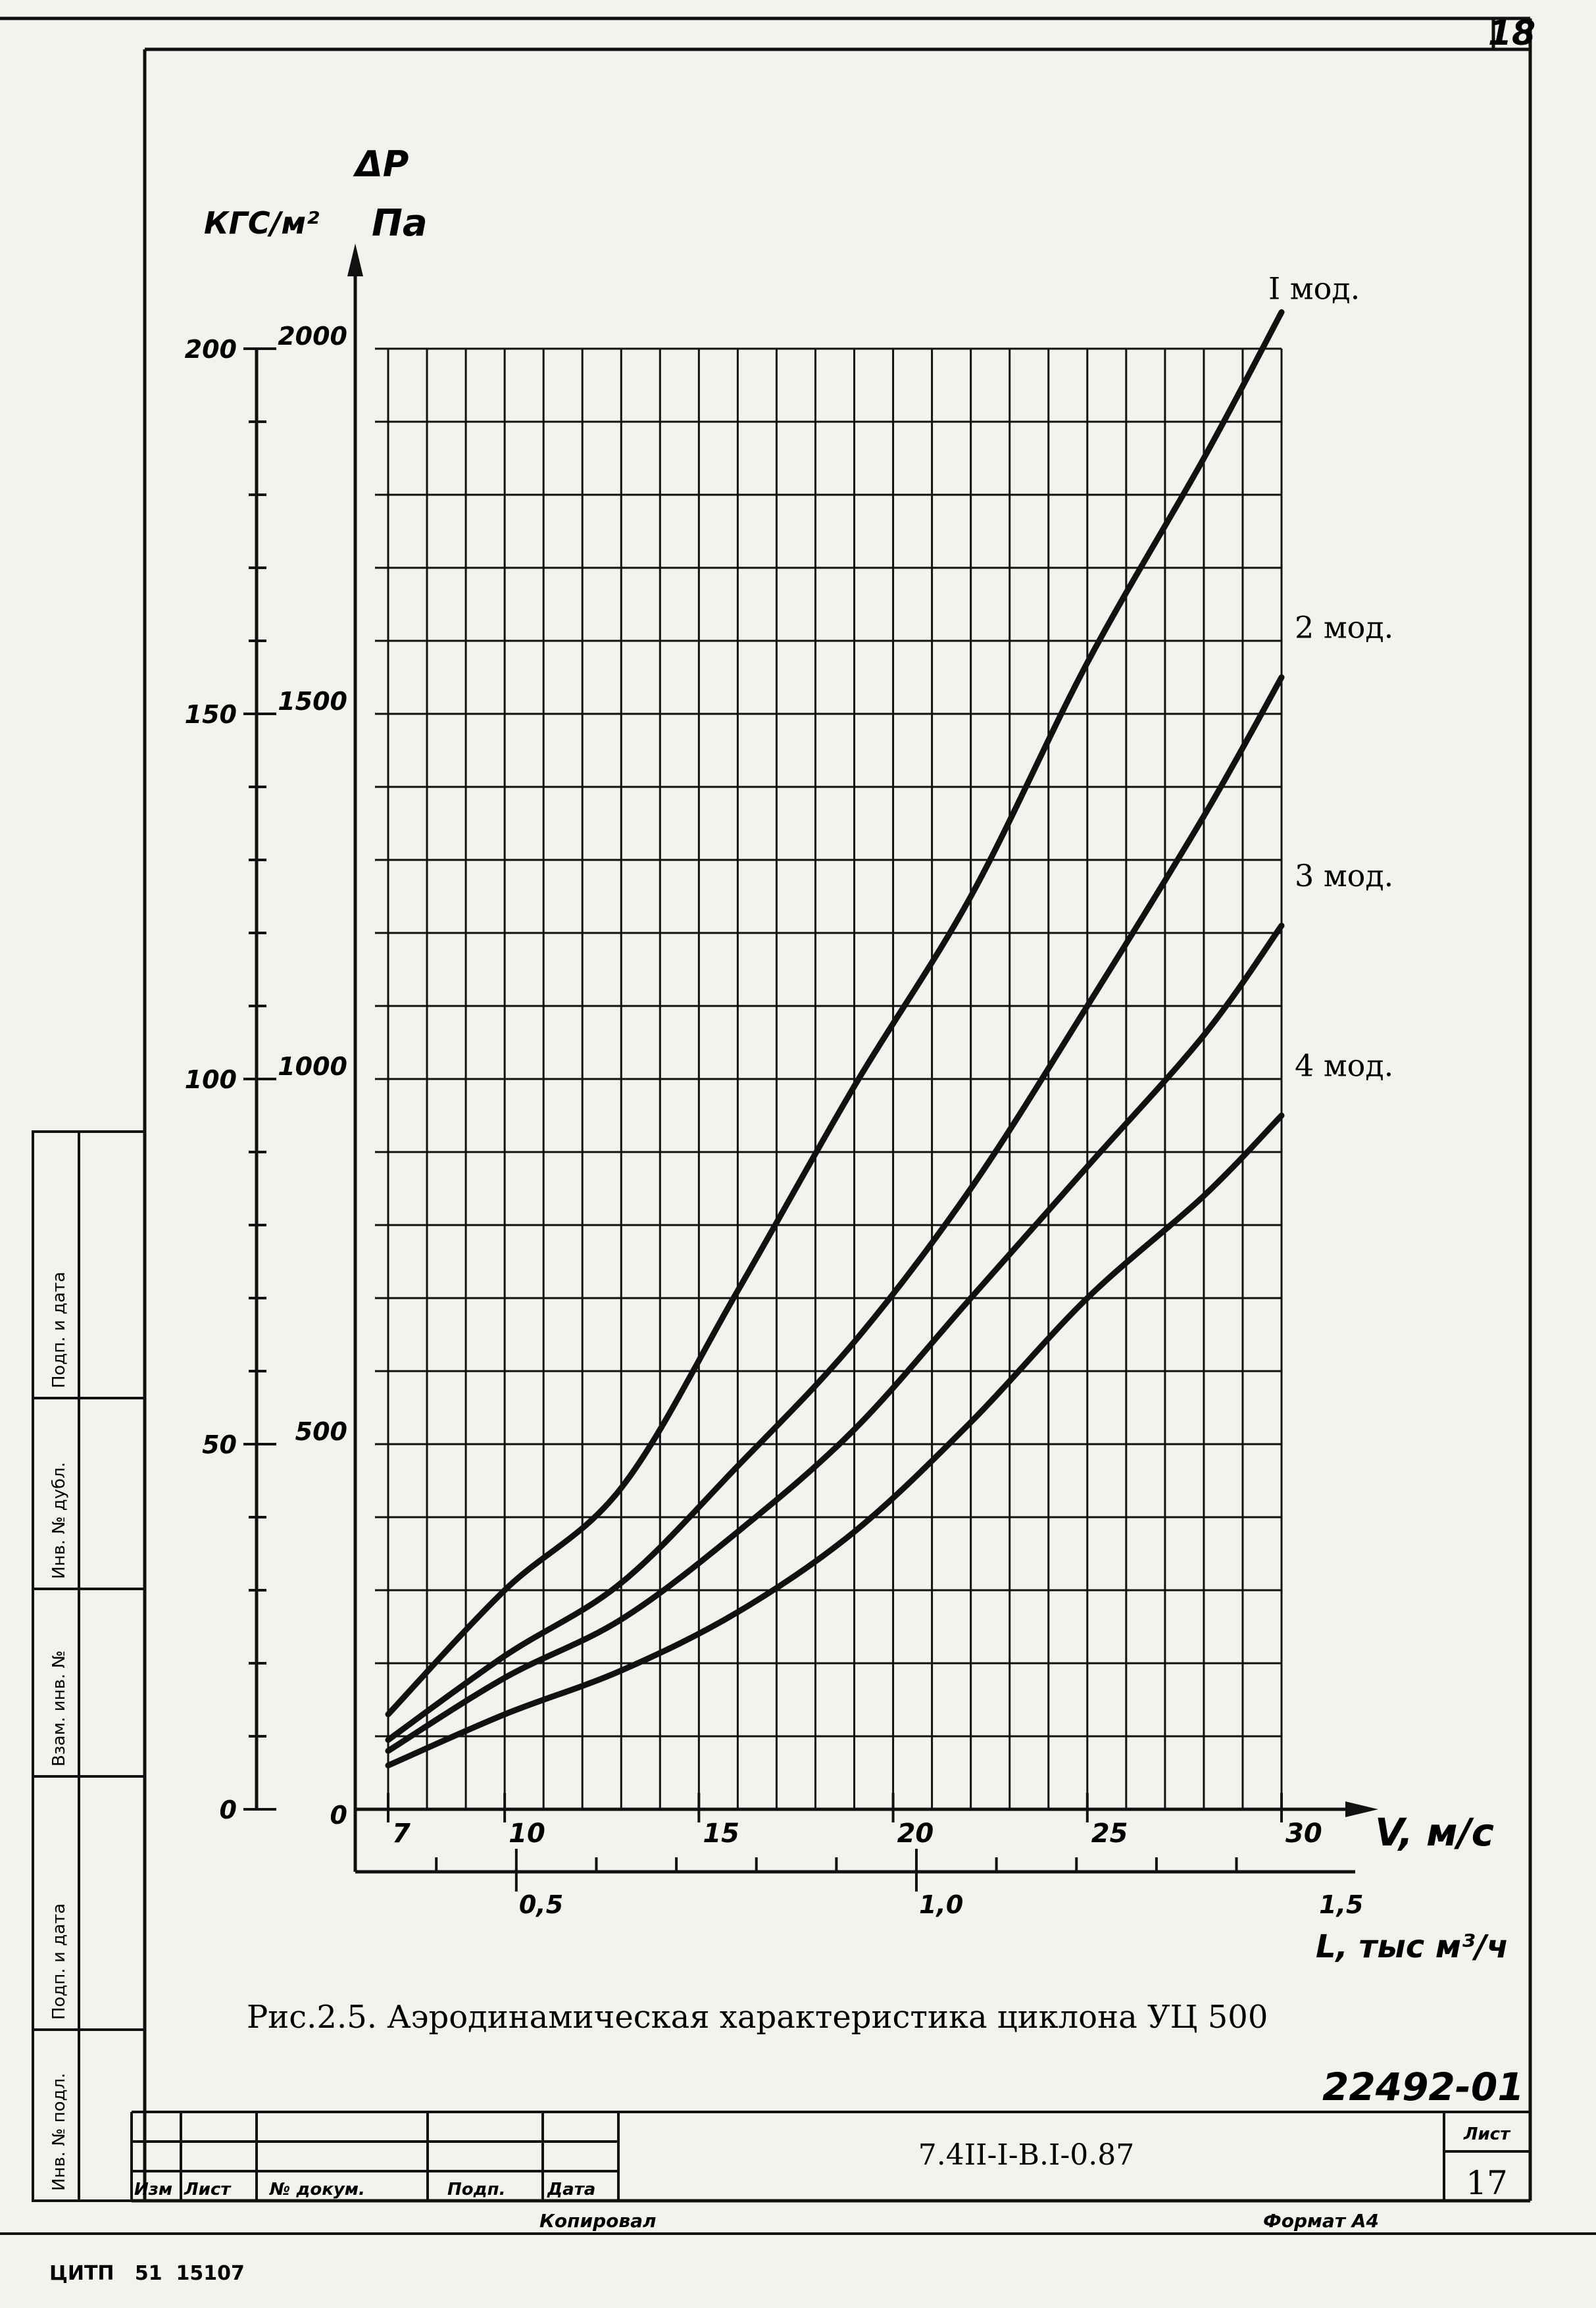 The height and width of the screenshot is (2308, 1596). What do you see at coordinates (59, 1520) in the screenshot?
I see `side-stamp-label-inv-dubl: Инв. № дубл.` at bounding box center [59, 1520].